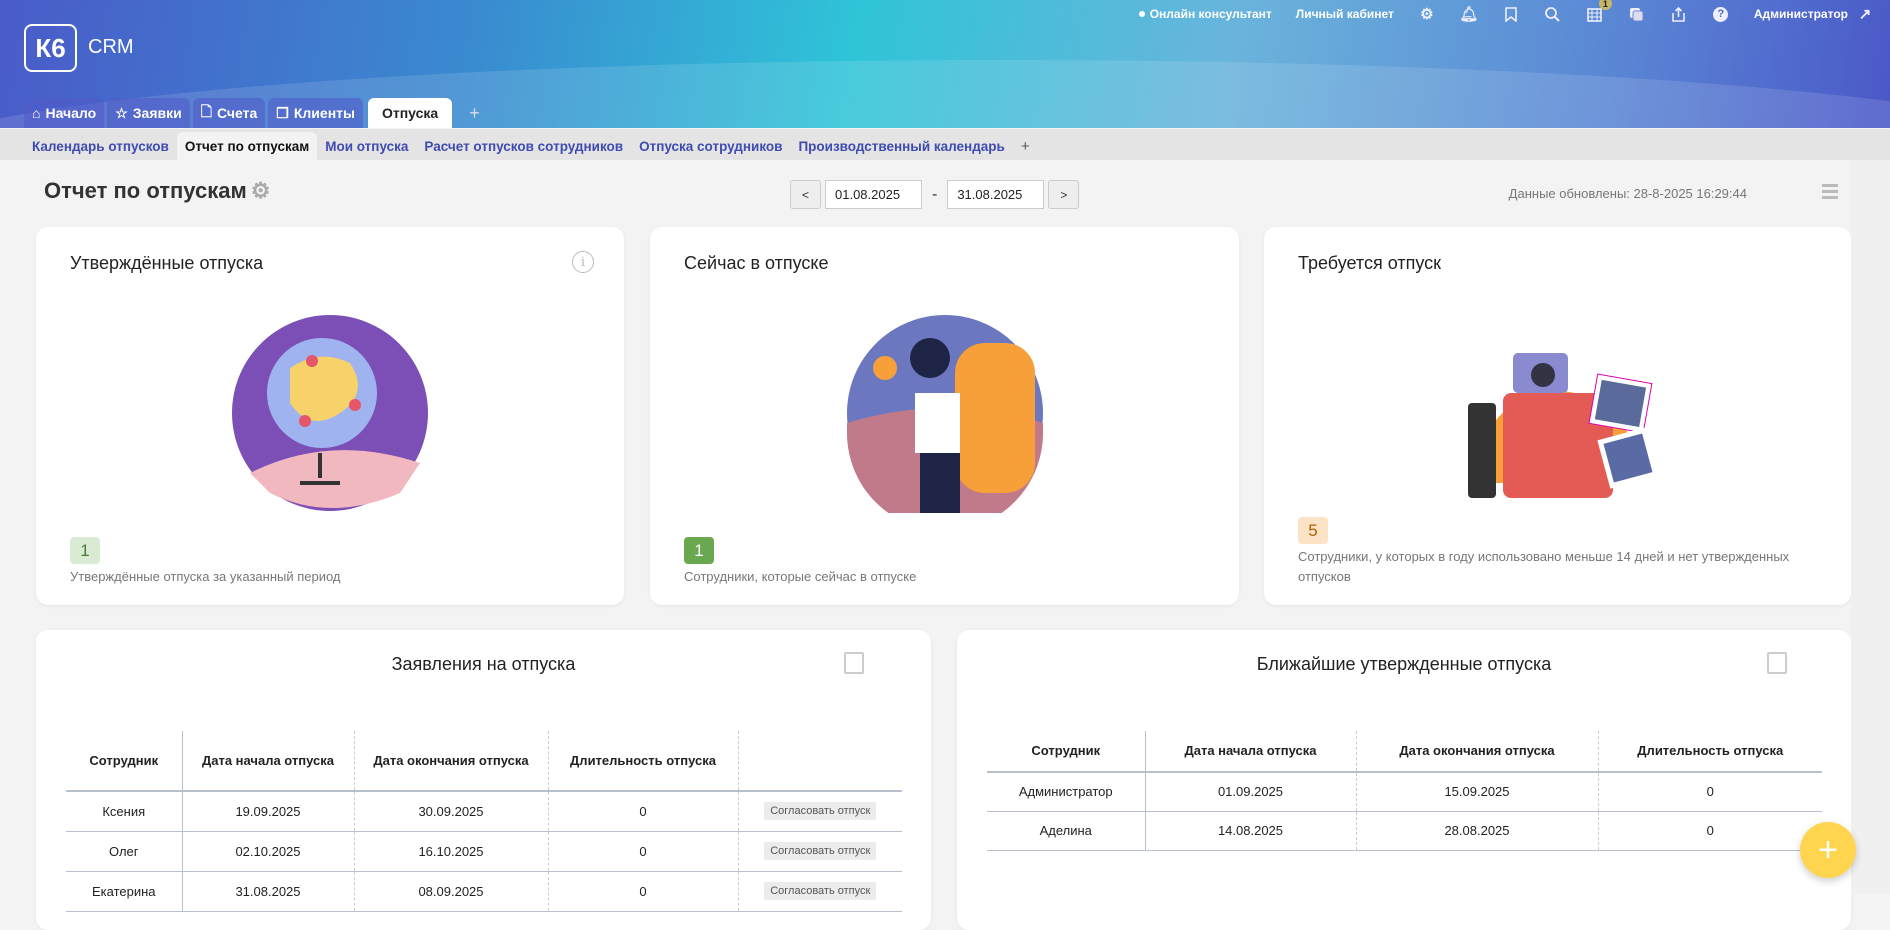 The height and width of the screenshot is (930, 1890). I want to click on table-row: Администратор 01.09.2025 15.09.2025 0, so click(1404, 792).